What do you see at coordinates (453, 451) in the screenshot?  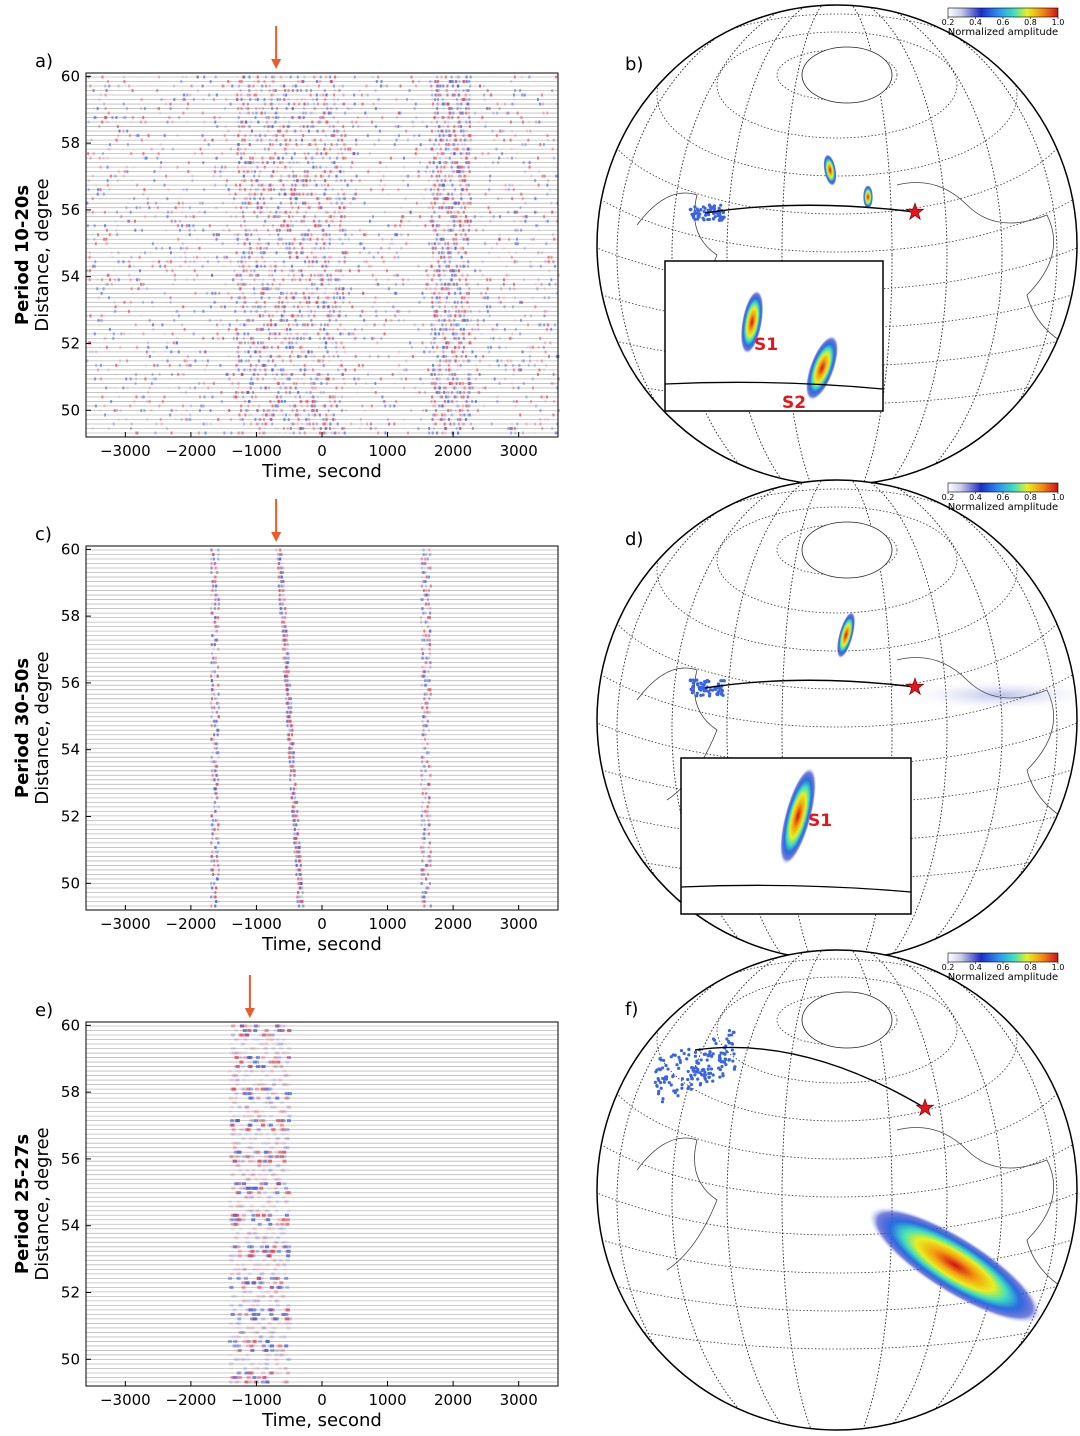 I see `x-tick-label: 2000` at bounding box center [453, 451].